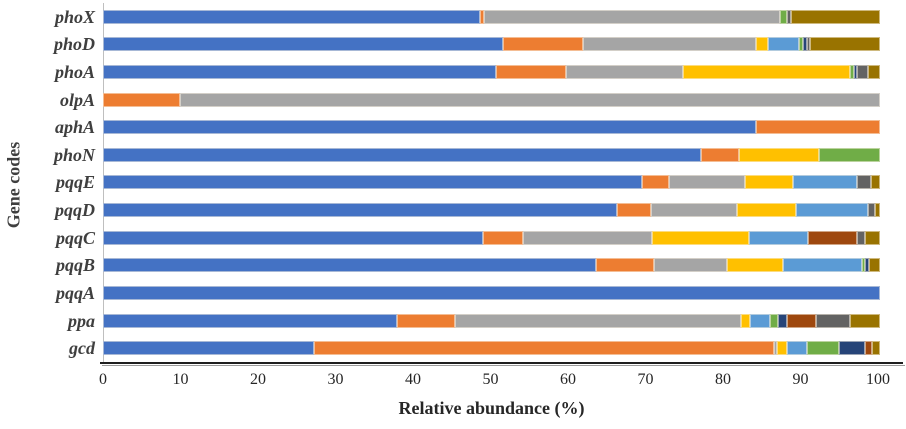 This screenshot has height=429, width=906. Describe the element at coordinates (258, 379) in the screenshot. I see `x-tick-label: 20` at that location.